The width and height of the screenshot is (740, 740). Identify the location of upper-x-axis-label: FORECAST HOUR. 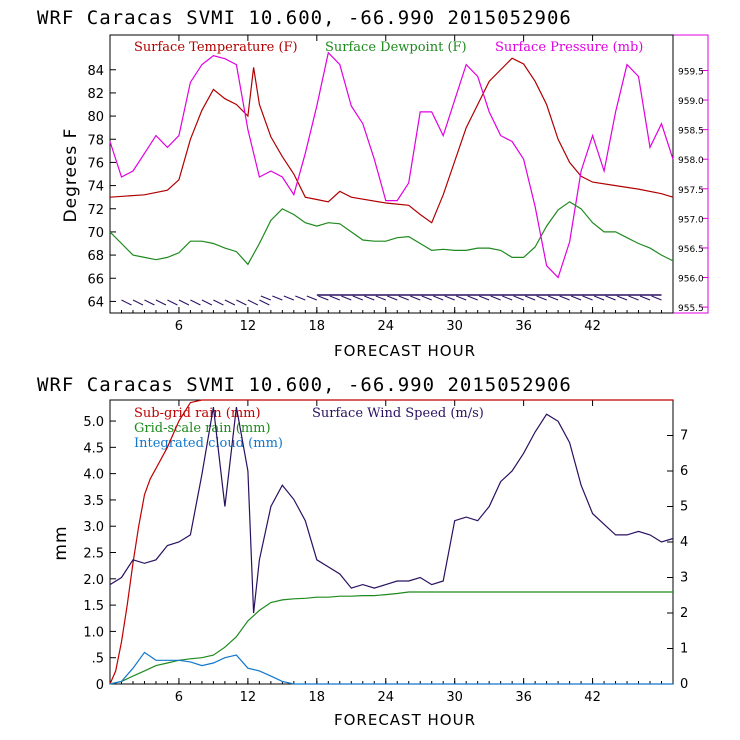
(405, 351).